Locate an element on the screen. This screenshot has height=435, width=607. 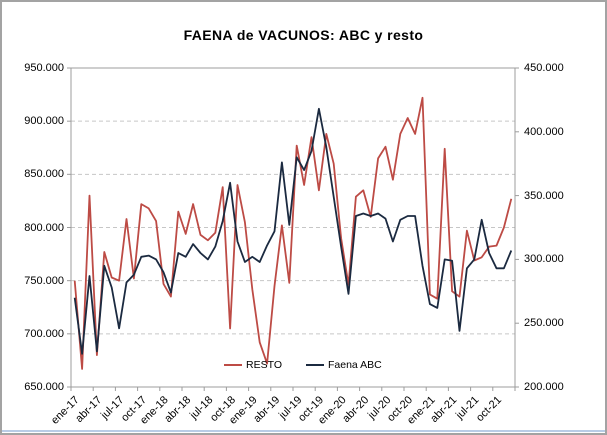
left-axis-tick-label: 900.000 is located at coordinates (44, 121).